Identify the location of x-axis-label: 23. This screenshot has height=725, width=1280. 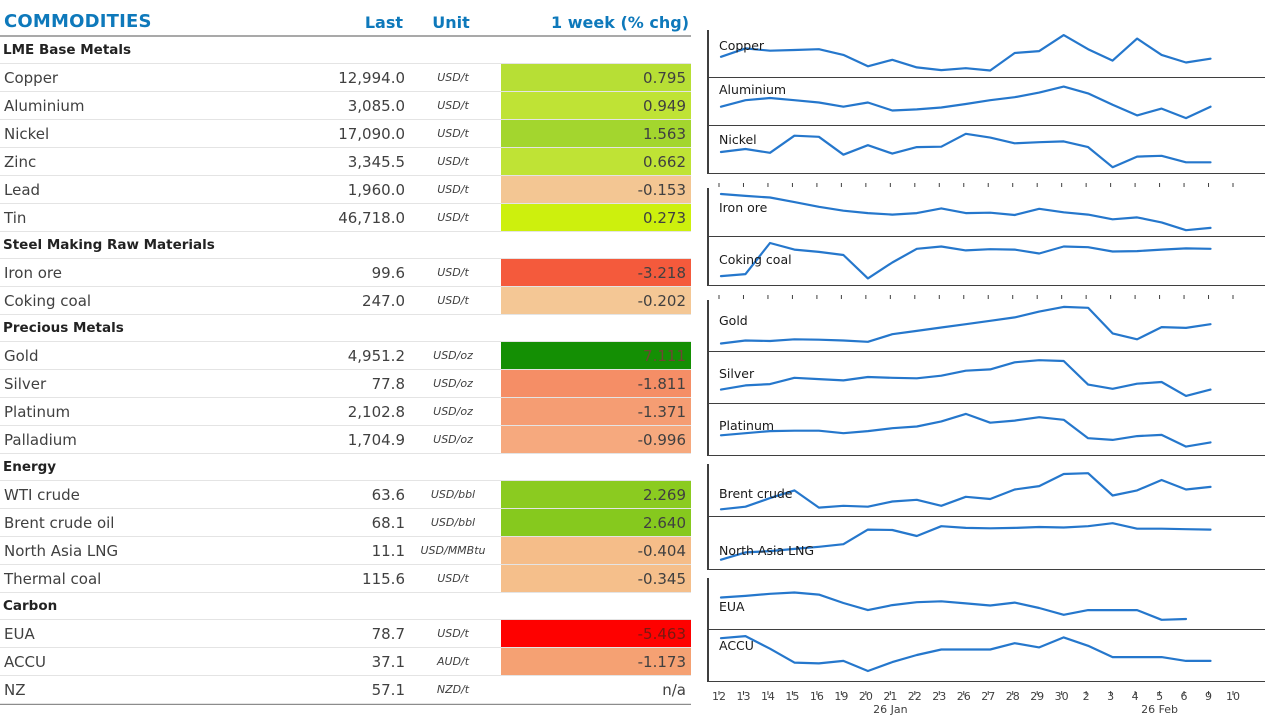
(939, 696).